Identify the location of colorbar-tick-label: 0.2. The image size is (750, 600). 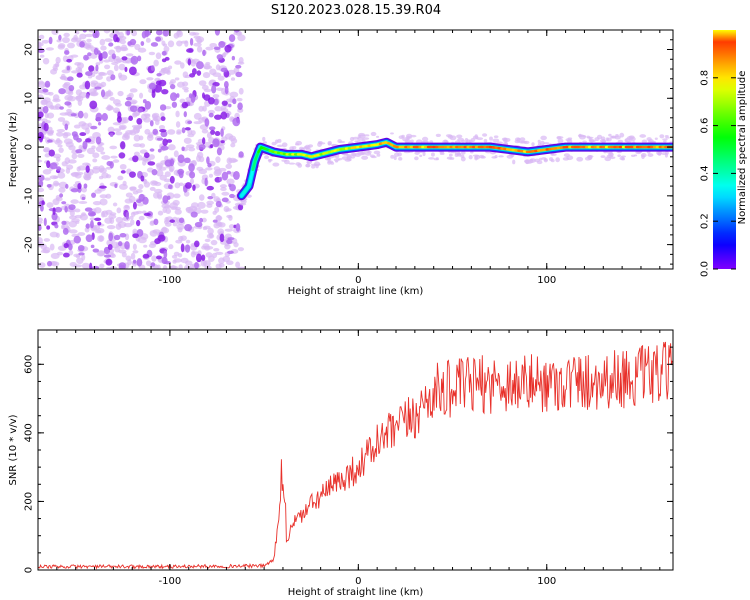
(705, 221).